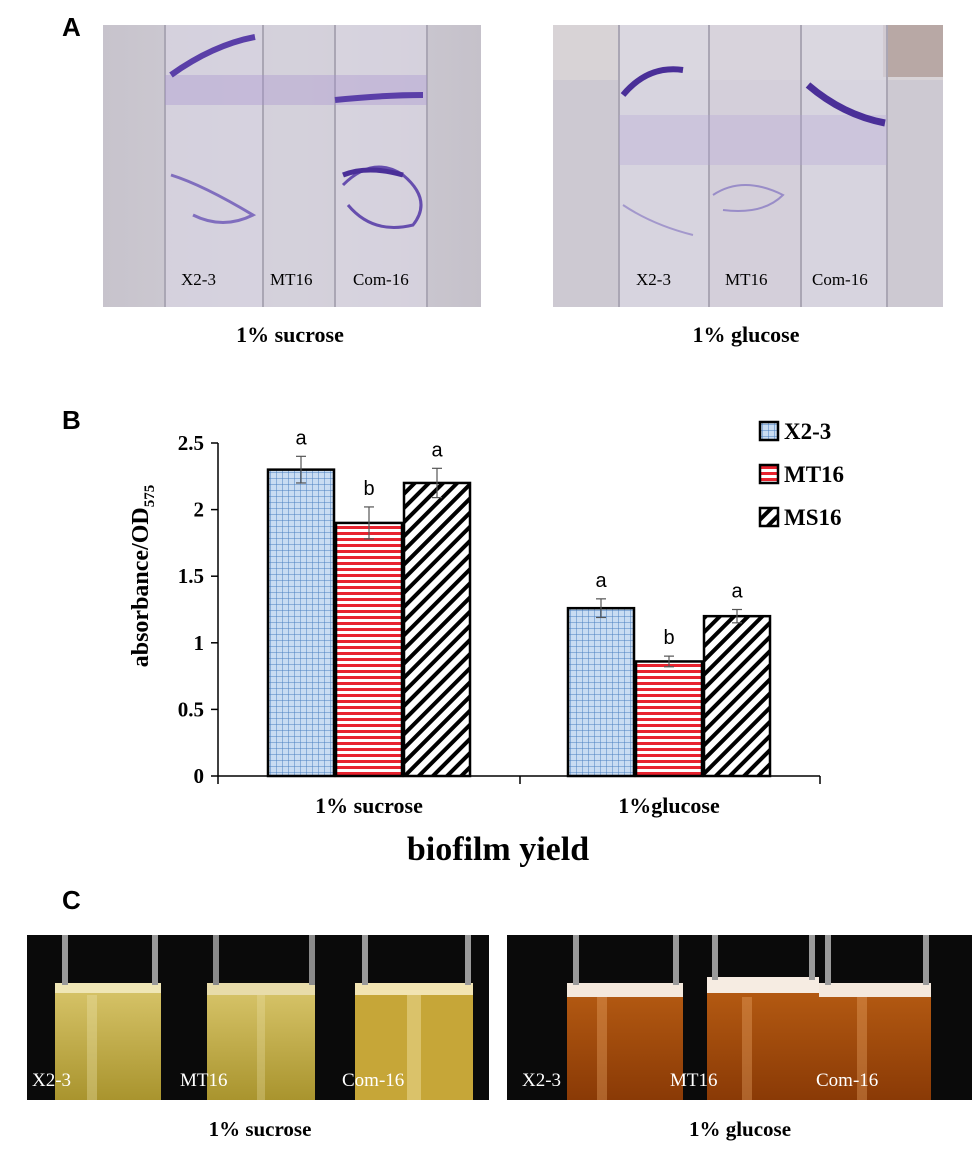 The image size is (975, 1150). What do you see at coordinates (191, 576) in the screenshot?
I see `y-tick-label-3: 1.5` at bounding box center [191, 576].